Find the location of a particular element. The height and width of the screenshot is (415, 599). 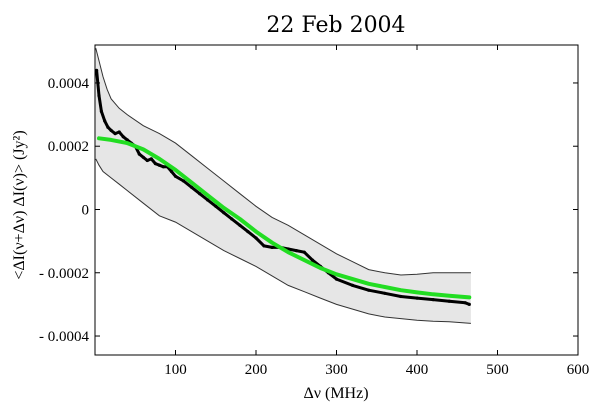

x-tick-label: 100 is located at coordinates (175, 370).